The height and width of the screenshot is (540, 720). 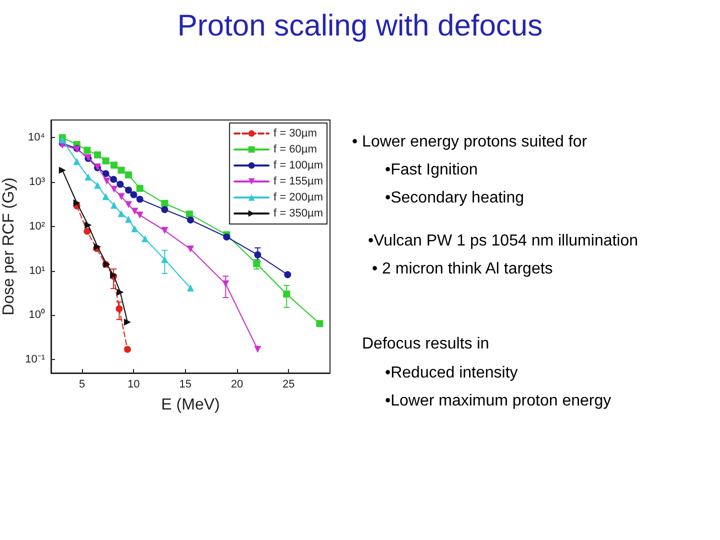 What do you see at coordinates (36, 315) in the screenshot?
I see `y-tick-label: 10⁰` at bounding box center [36, 315].